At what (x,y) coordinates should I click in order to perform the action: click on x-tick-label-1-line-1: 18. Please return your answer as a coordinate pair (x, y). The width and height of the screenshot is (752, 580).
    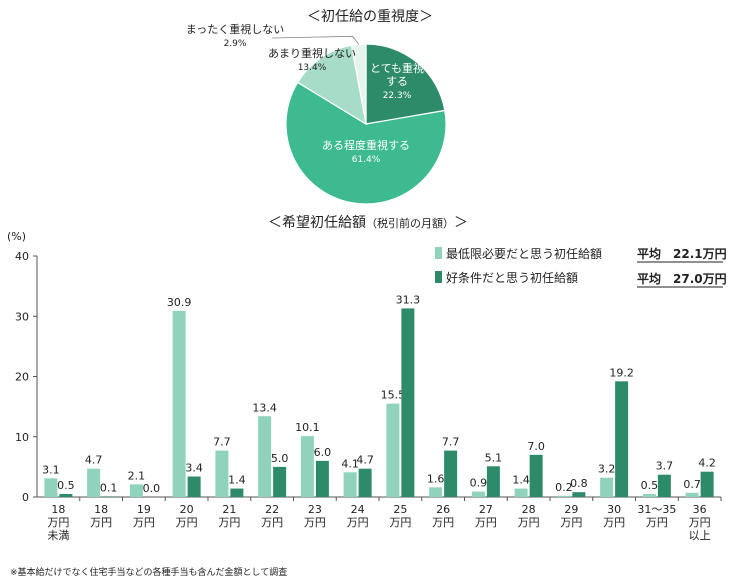
    Looking at the image, I should click on (58, 509).